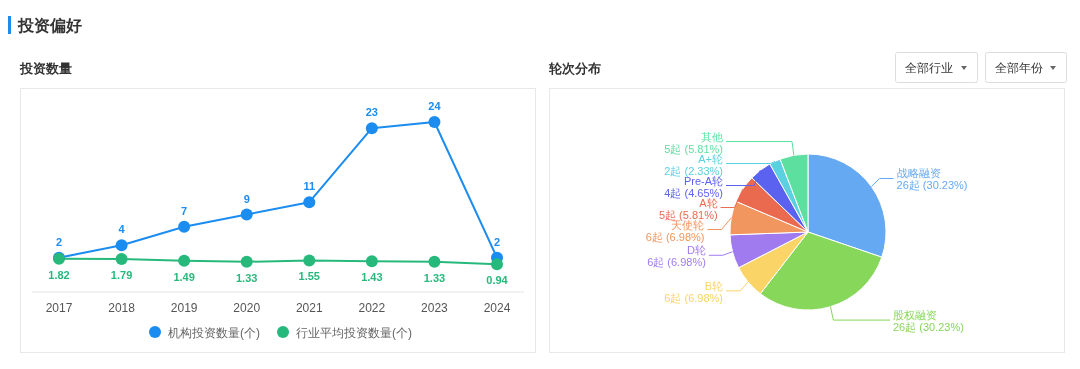 The width and height of the screenshot is (1080, 369). What do you see at coordinates (246, 198) in the screenshot?
I see `data-label: 9` at bounding box center [246, 198].